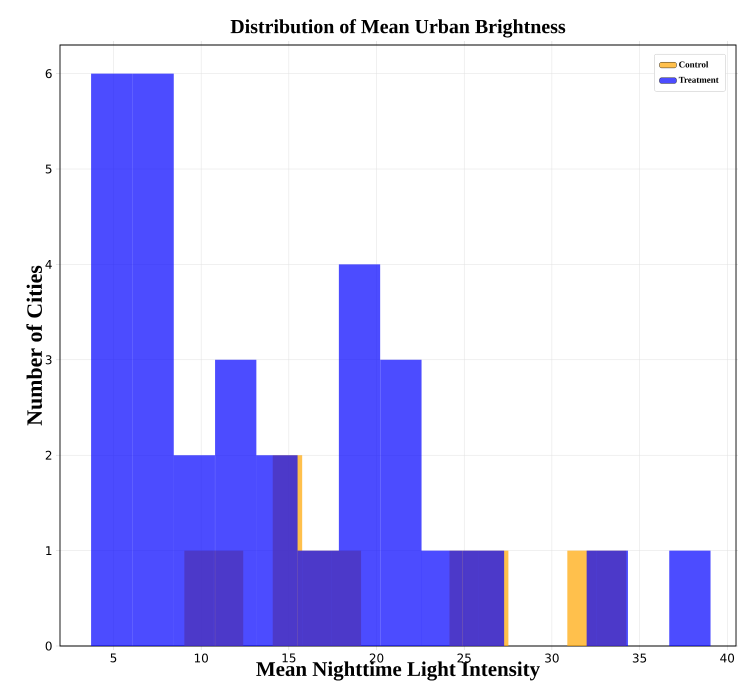 This screenshot has width=738, height=698. Describe the element at coordinates (552, 658) in the screenshot. I see `x-tick-label: 30` at that location.